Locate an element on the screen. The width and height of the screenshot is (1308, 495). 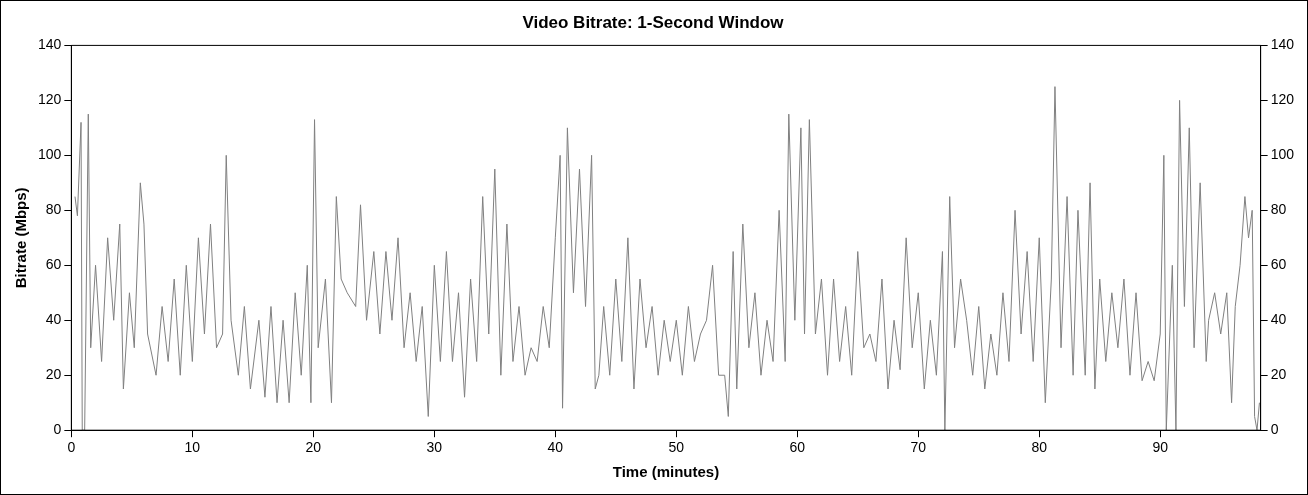
y-tick-label: 140 is located at coordinates (50, 44).